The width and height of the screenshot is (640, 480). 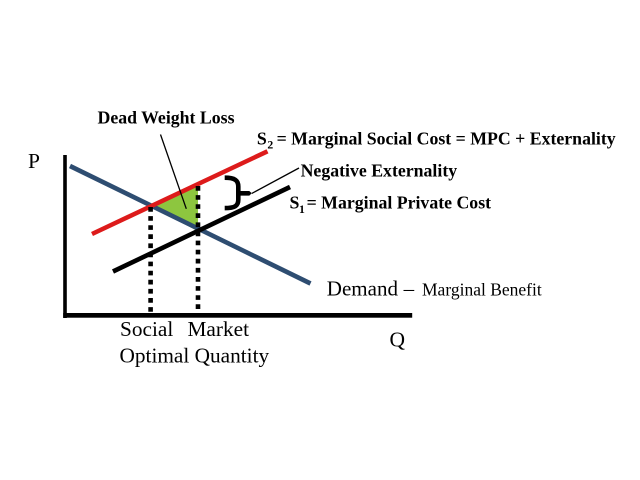 What do you see at coordinates (482, 290) in the screenshot?
I see `svg-text: Marginal Benefit` at bounding box center [482, 290].